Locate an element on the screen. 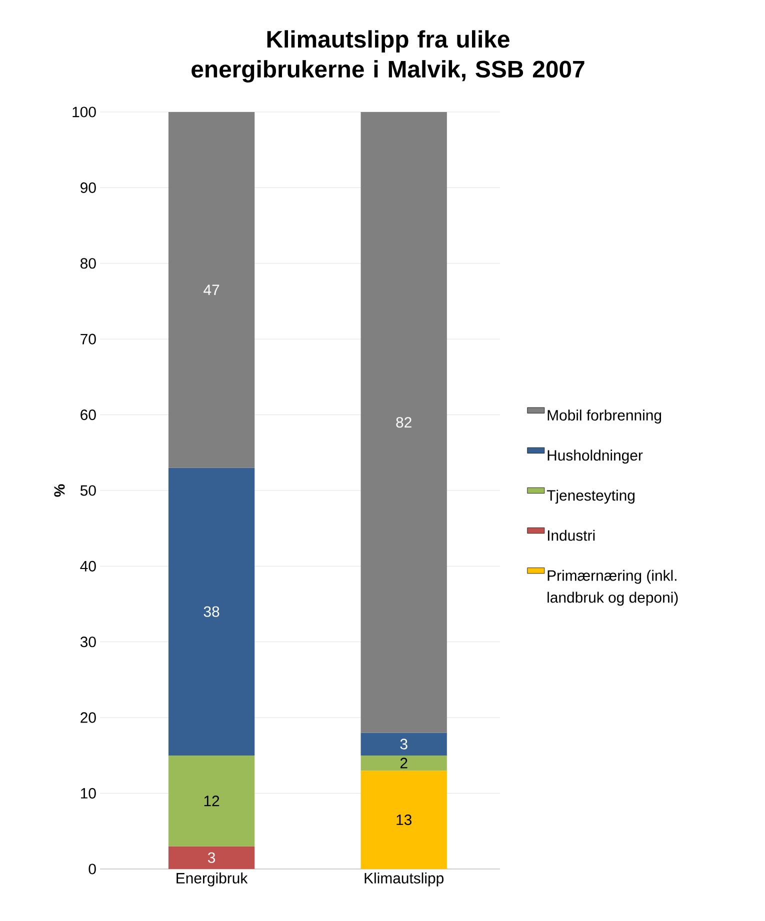 This screenshot has height=921, width=765. data-label: 12 is located at coordinates (212, 801).